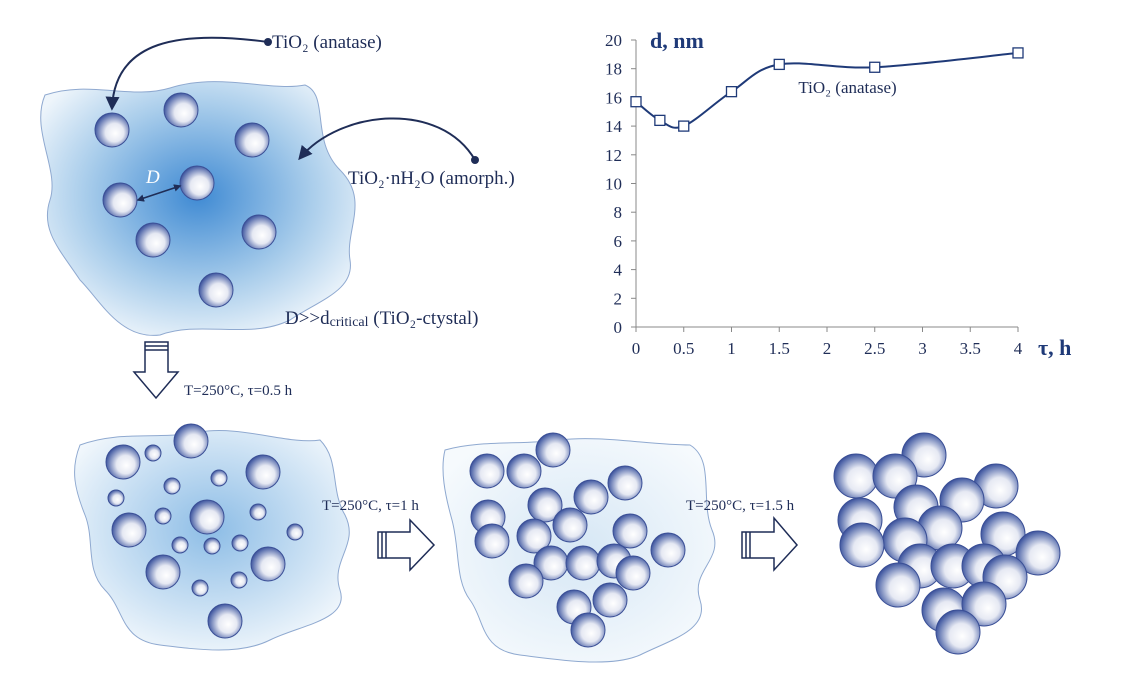 The width and height of the screenshot is (1123, 682). What do you see at coordinates (349, 322) in the screenshot?
I see `critical-sub: critical` at bounding box center [349, 322].